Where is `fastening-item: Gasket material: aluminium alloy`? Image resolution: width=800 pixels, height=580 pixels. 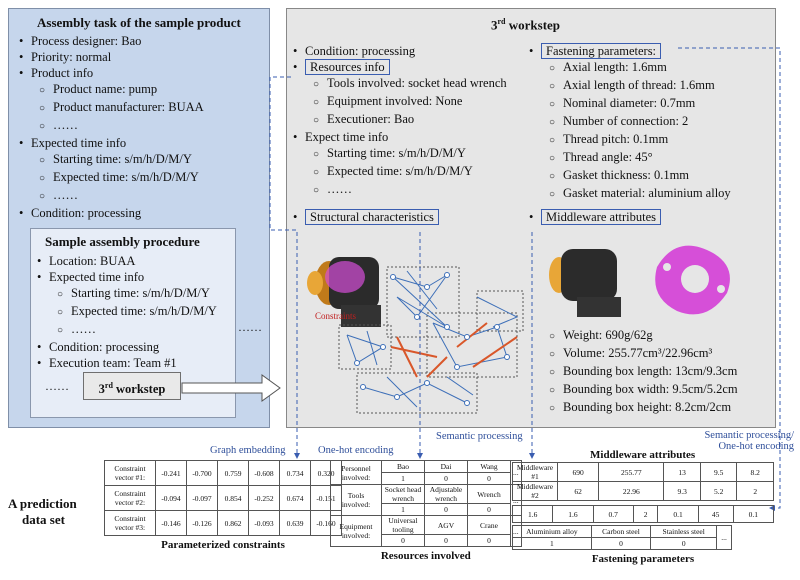
fastening-item: Gasket material: aluminium alloy is located at coordinates (640, 194).